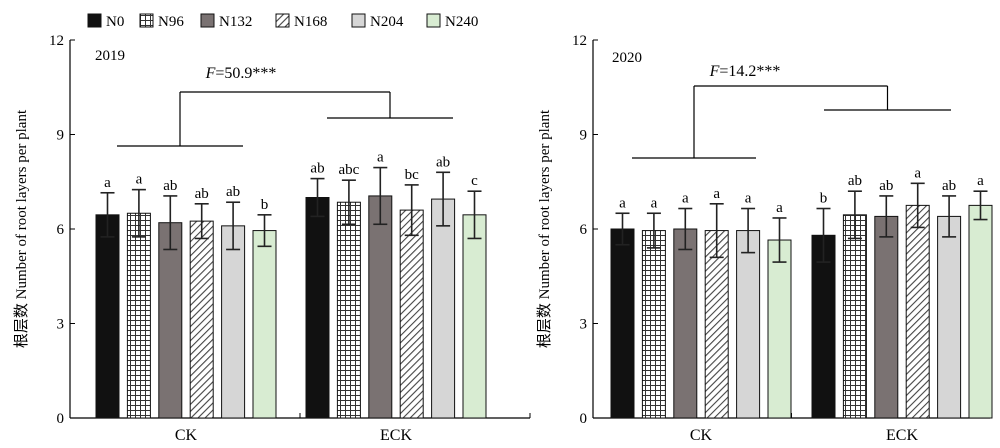 The height and width of the screenshot is (448, 1000). I want to click on legend: N0 N96 N132 N168 N204 N240, so click(282, 21).